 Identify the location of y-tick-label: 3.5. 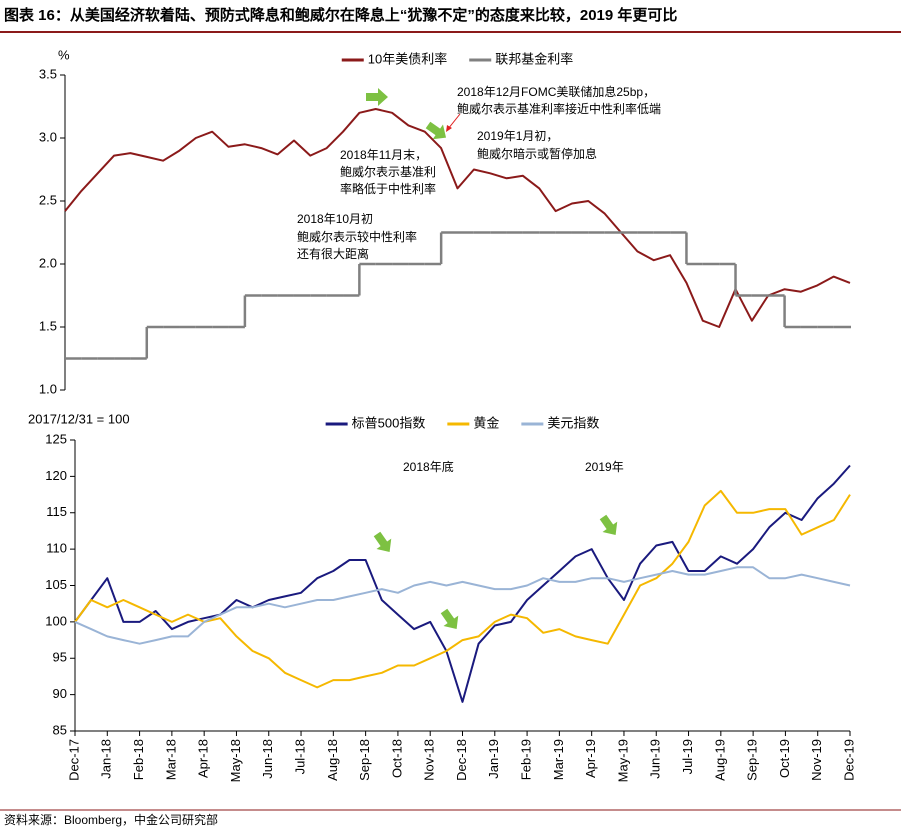
(48, 73).